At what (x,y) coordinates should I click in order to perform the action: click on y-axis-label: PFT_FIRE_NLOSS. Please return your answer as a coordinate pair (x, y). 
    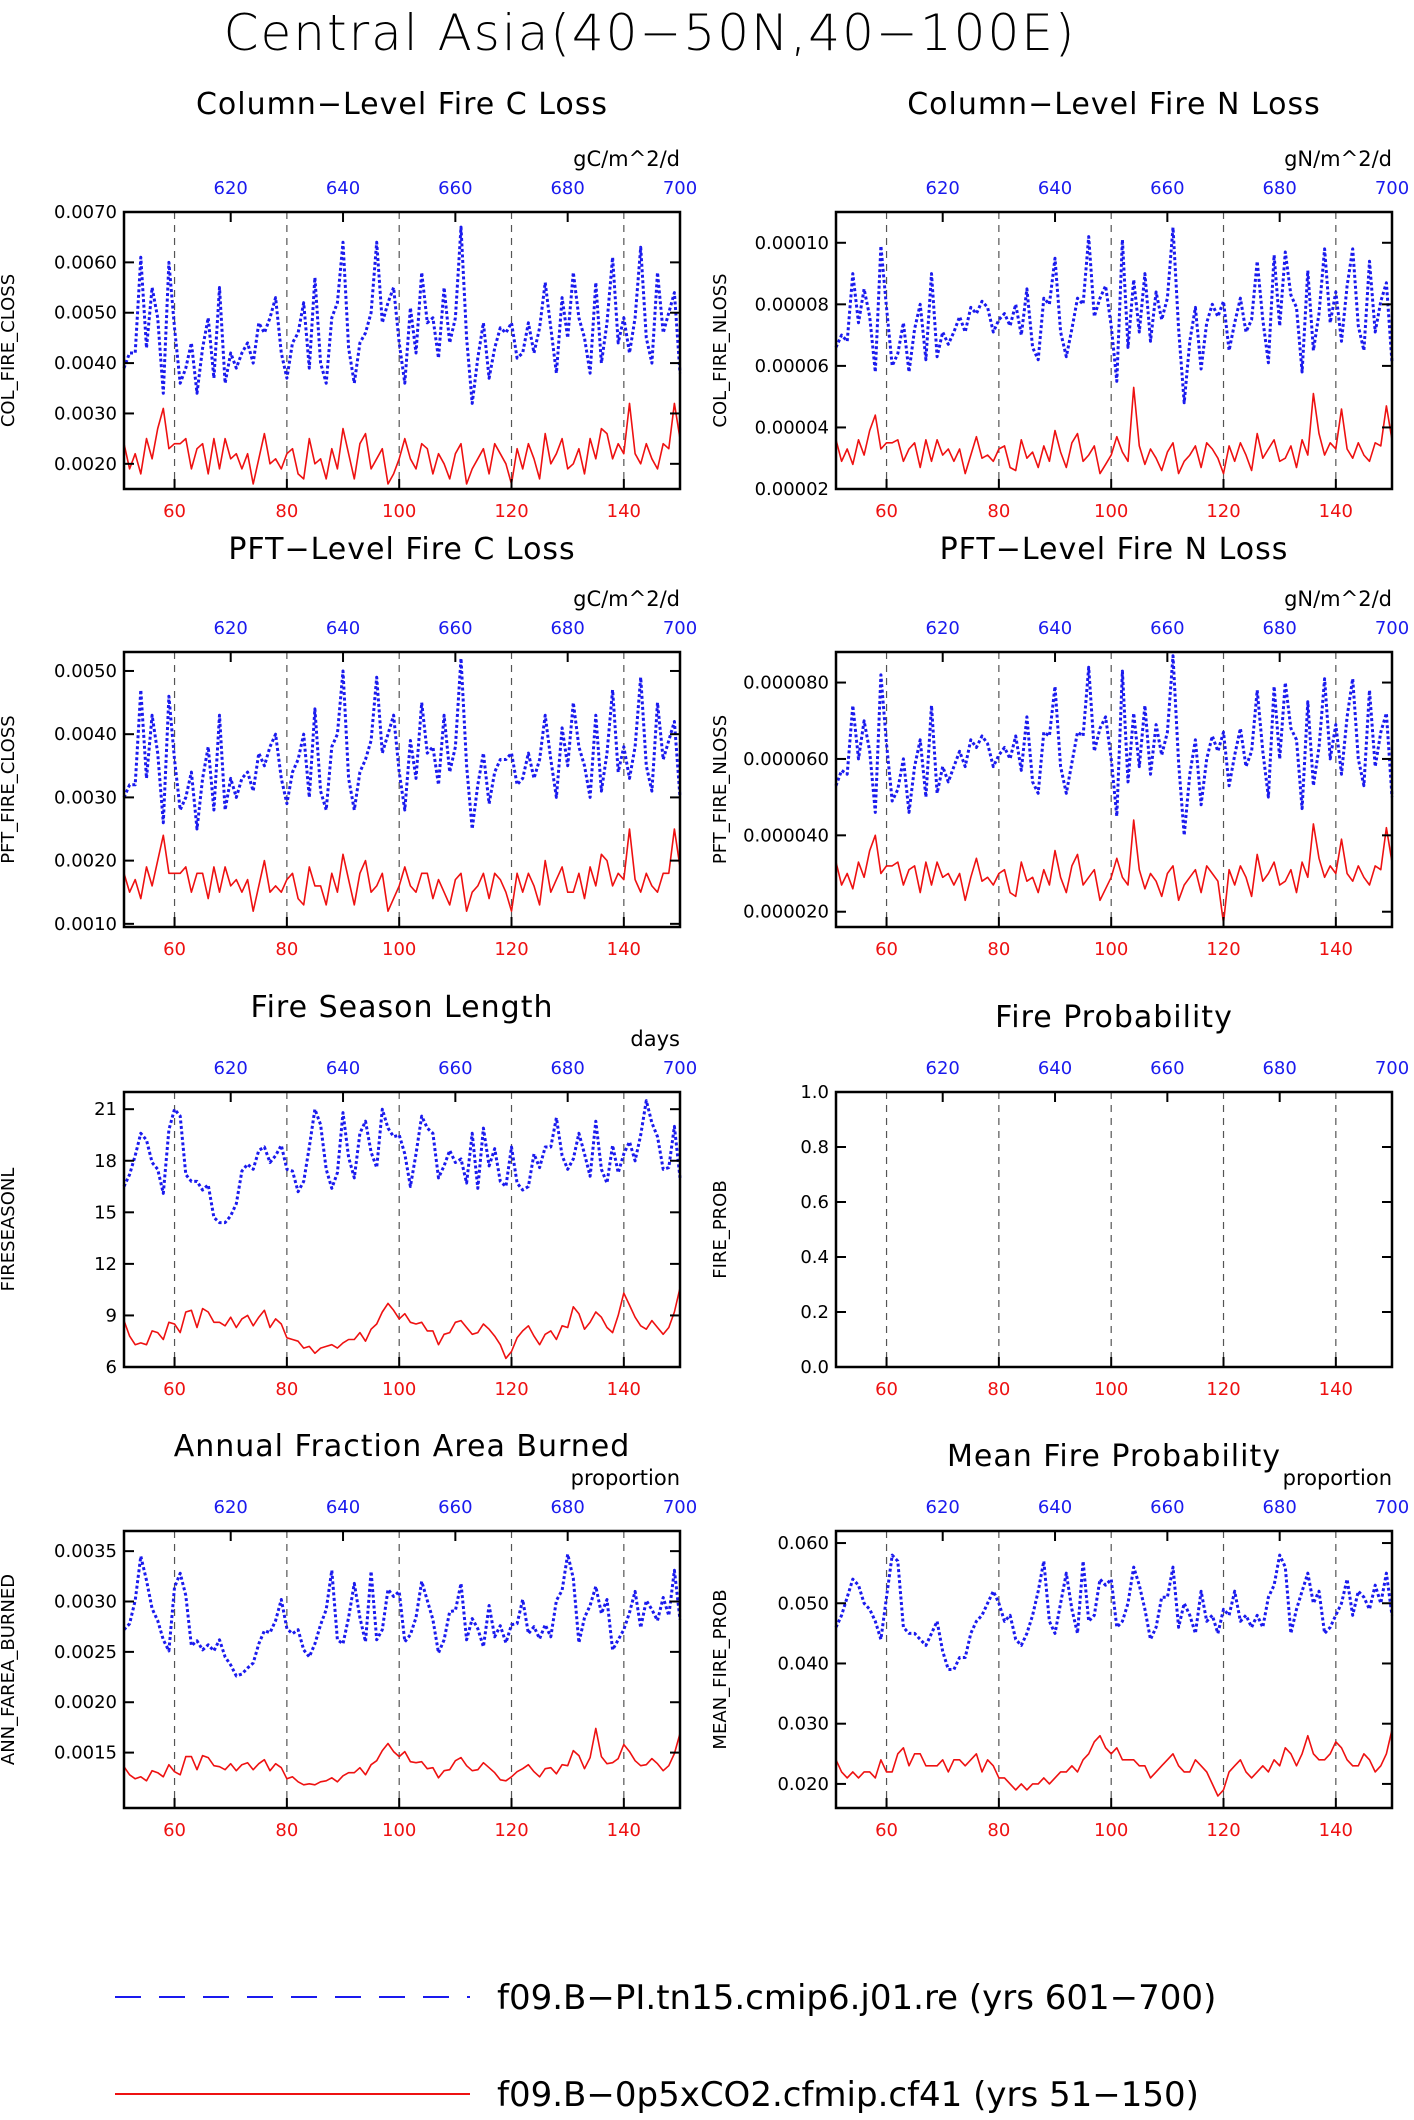
    Looking at the image, I should click on (720, 789).